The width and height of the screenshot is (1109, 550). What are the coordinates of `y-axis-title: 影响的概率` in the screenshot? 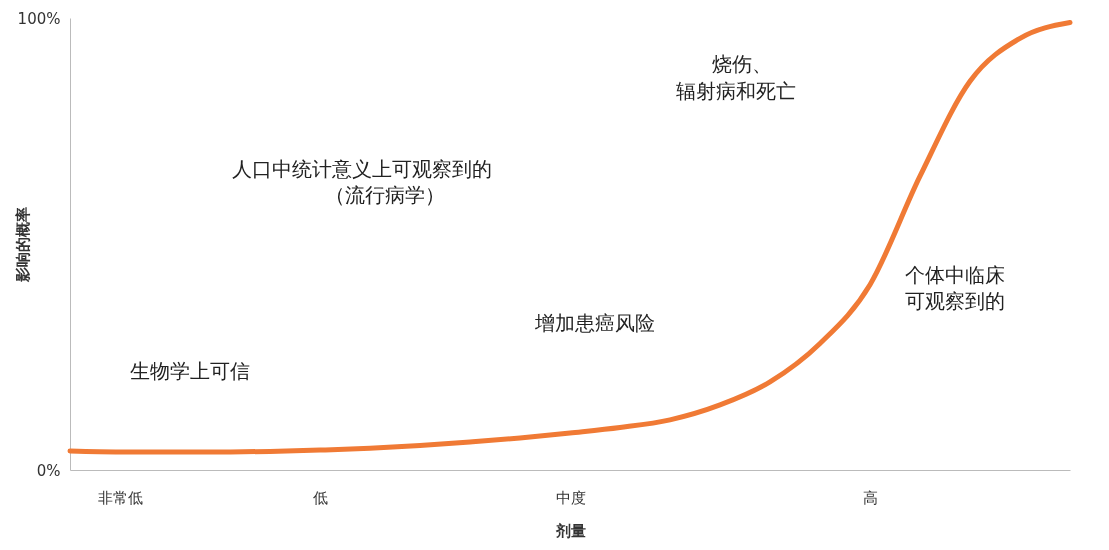 It's located at (22, 245).